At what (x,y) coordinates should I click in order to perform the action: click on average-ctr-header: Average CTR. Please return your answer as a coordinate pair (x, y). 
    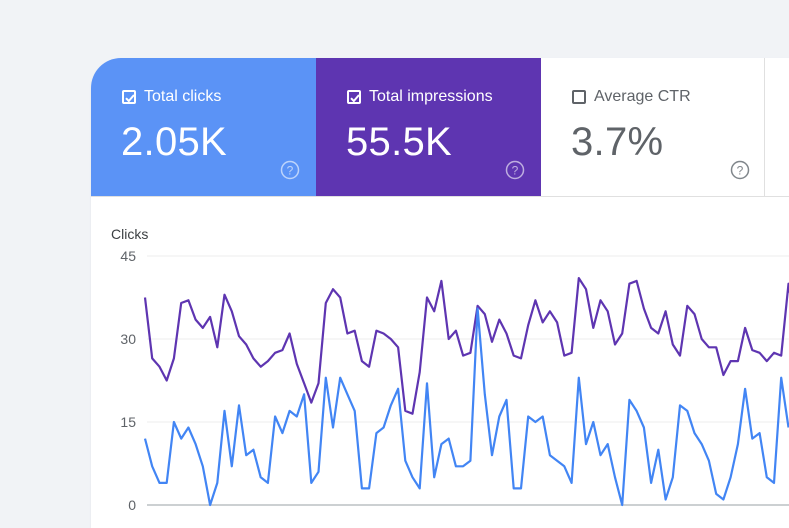
    Looking at the image, I should click on (631, 97).